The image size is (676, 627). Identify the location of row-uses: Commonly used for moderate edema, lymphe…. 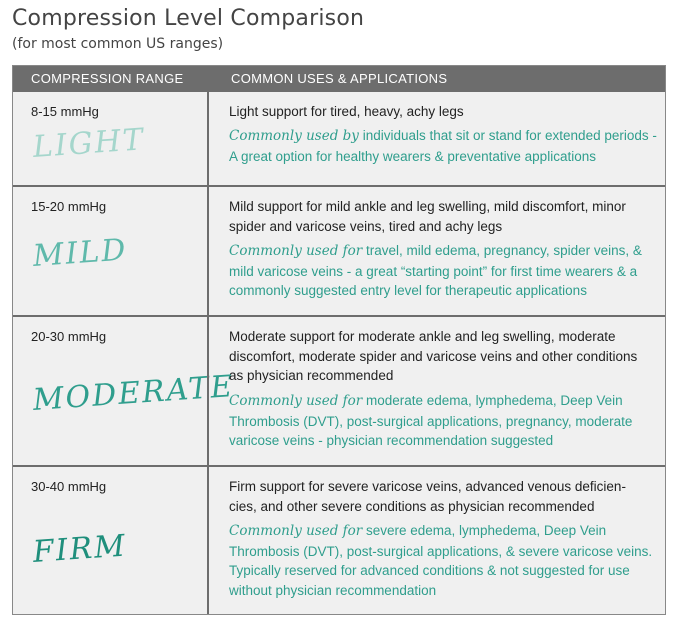
(443, 421).